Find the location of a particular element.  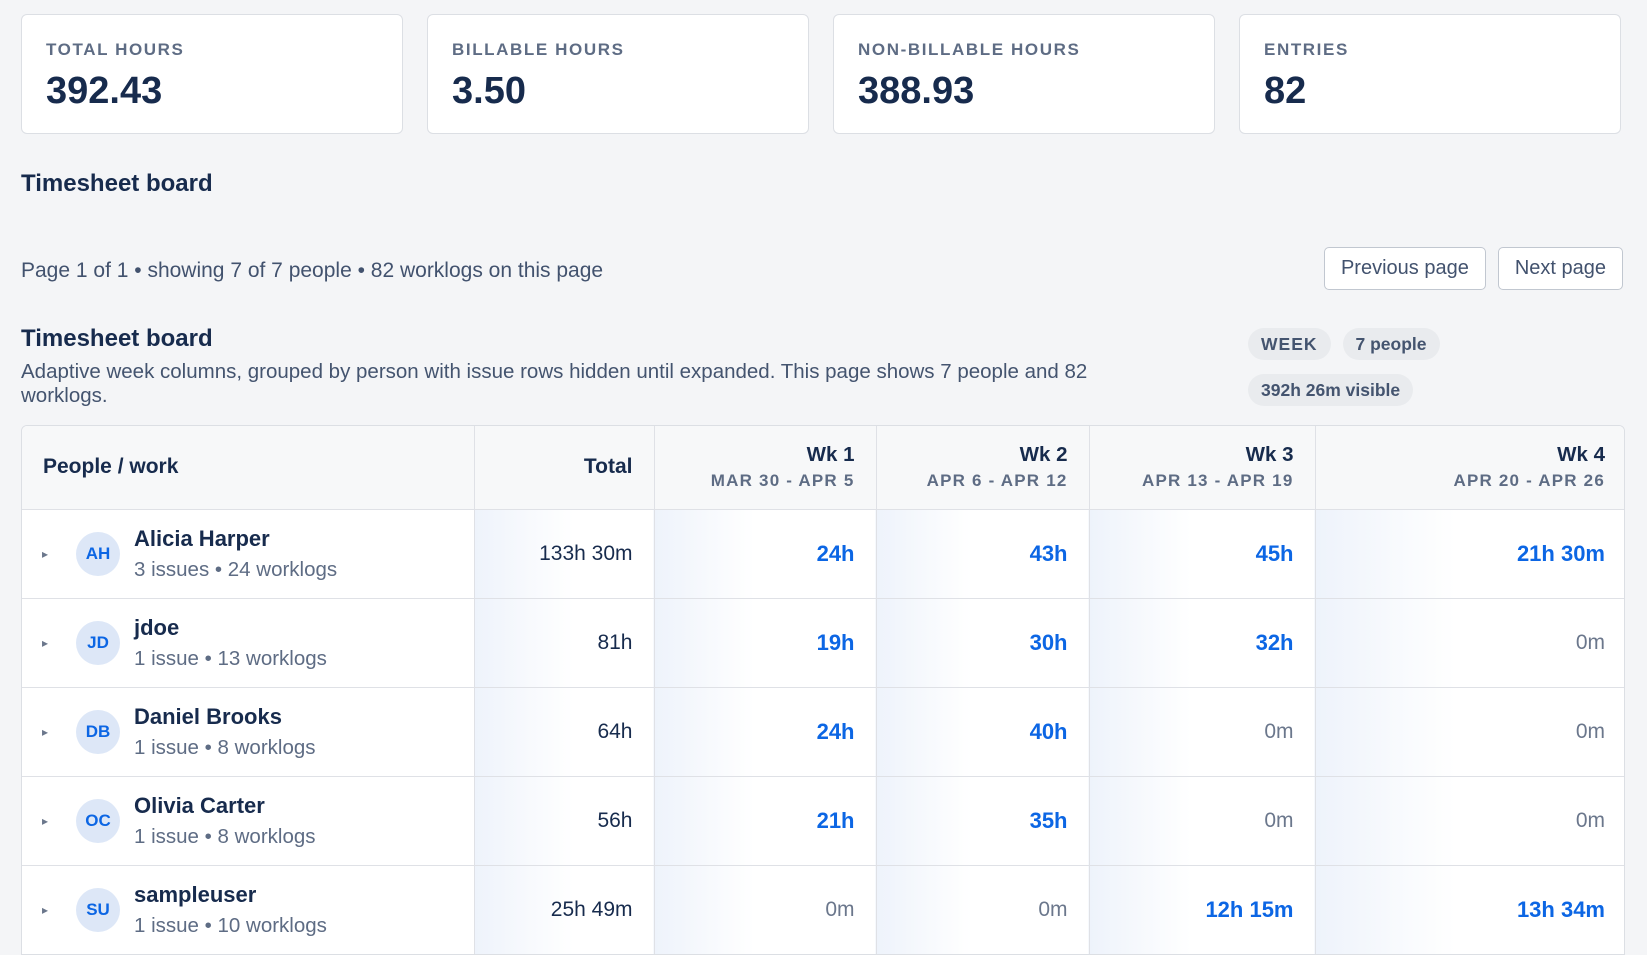

person-cell: ▸ OC Olivia Carter 1 issue • 8 worklogs is located at coordinates (248, 821).